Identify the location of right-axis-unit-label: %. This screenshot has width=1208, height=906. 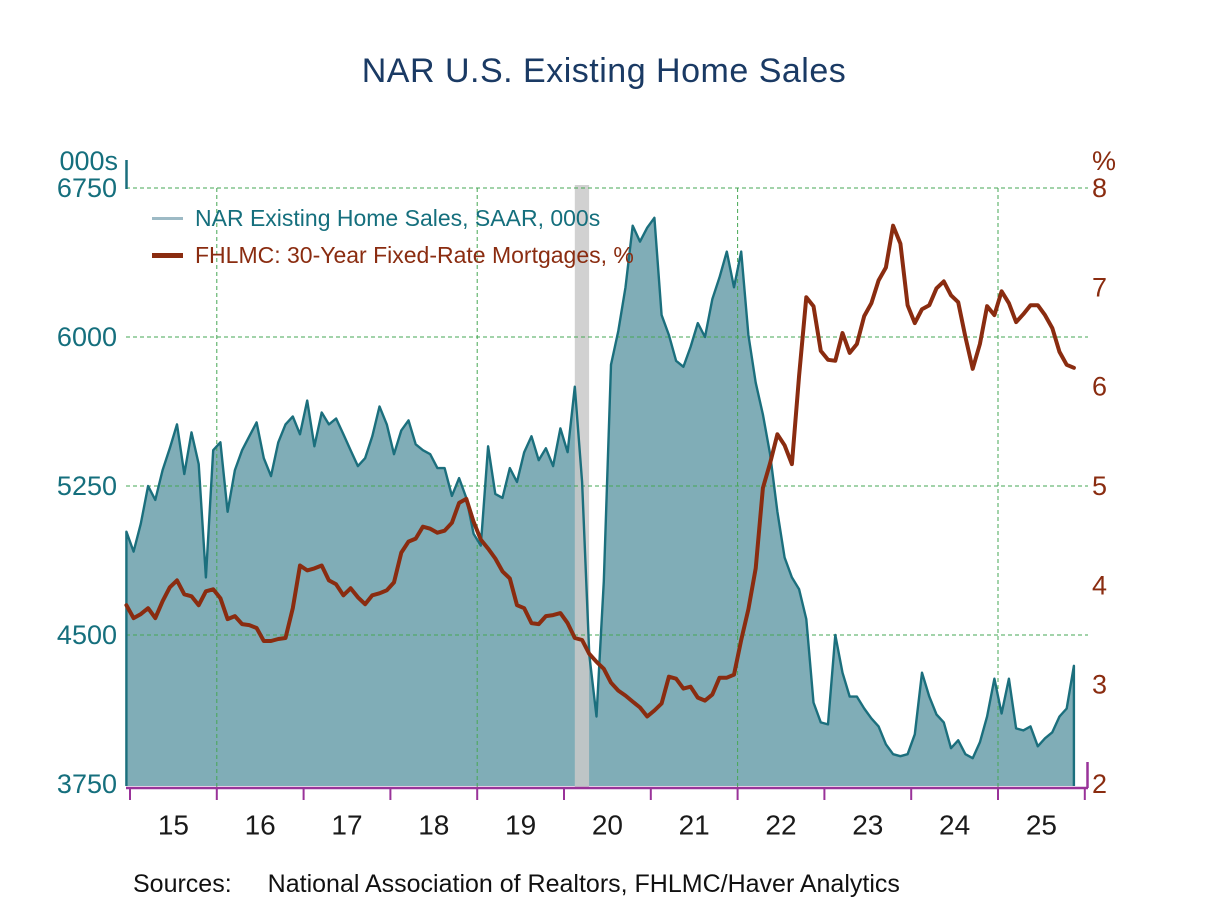
(1104, 161).